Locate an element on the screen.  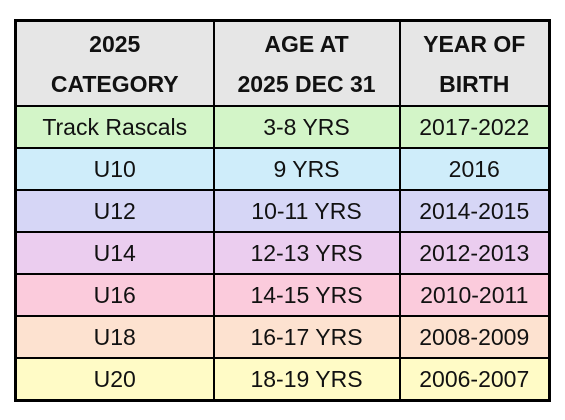
header-text: CATEGORY is located at coordinates (114, 83).